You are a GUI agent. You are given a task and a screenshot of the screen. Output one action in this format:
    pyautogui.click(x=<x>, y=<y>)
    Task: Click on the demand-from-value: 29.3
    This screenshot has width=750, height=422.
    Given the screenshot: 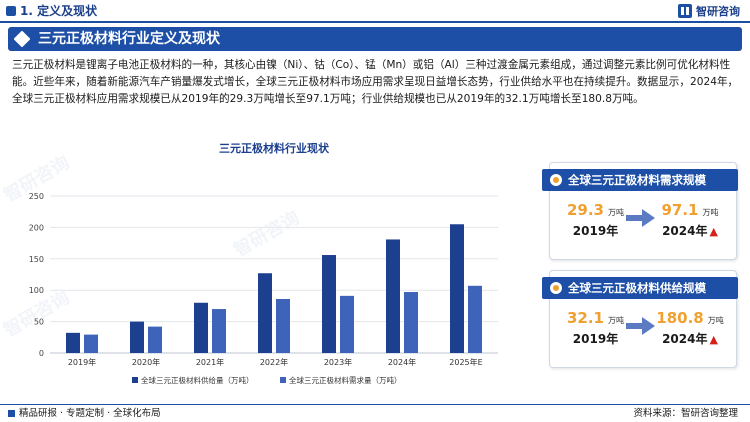 What is the action you would take?
    pyautogui.click(x=585, y=210)
    